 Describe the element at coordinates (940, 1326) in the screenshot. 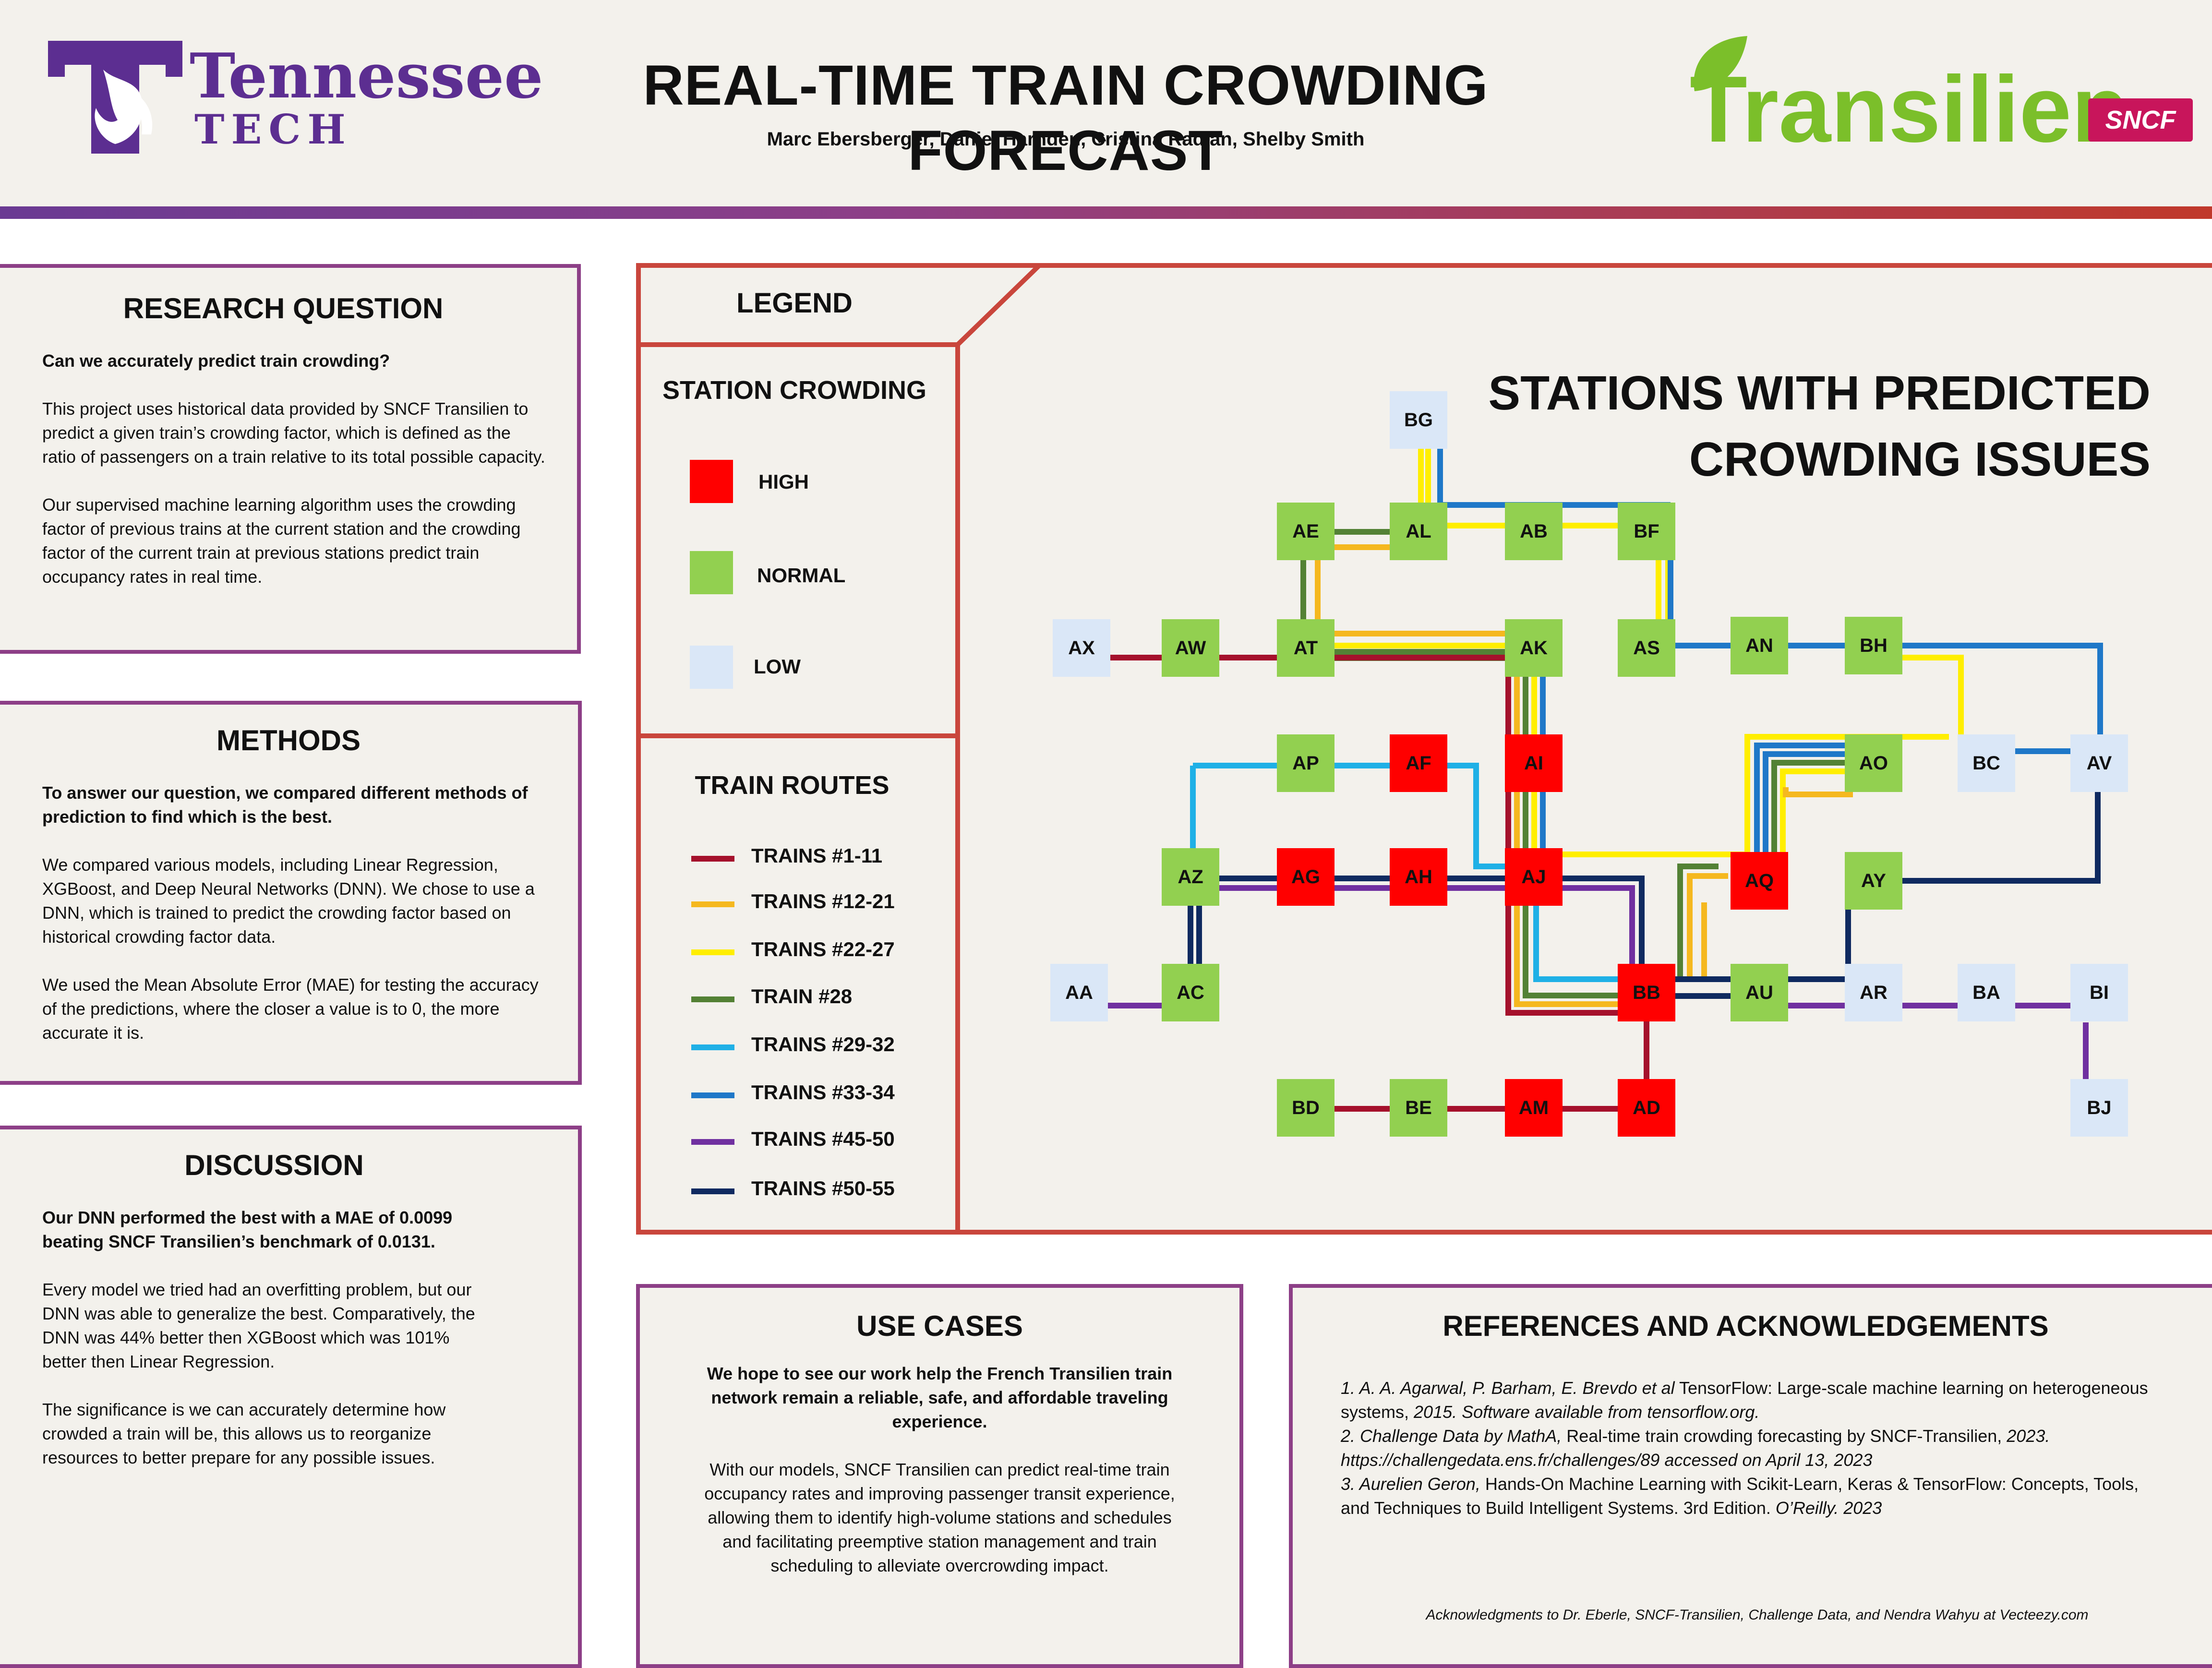

I see `use-cases-heading: USE CASES` at that location.